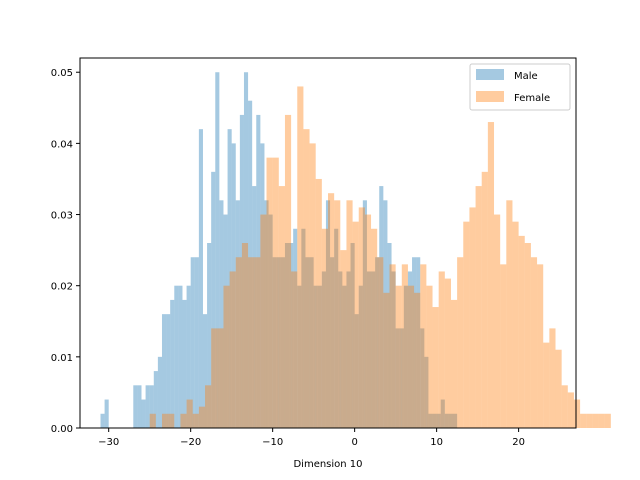  What do you see at coordinates (311, 438) in the screenshot?
I see `x-axis: −30 −20 −10 0 10 20` at bounding box center [311, 438].